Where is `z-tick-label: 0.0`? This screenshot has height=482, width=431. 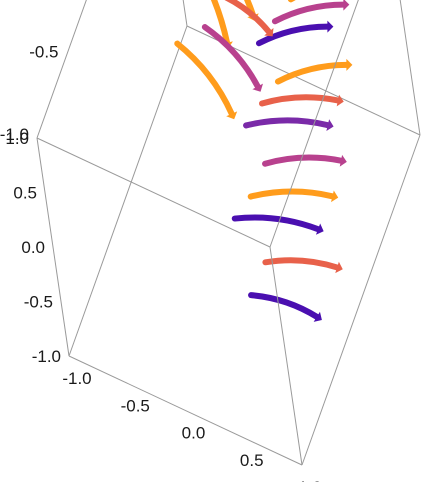
z-tick-label: 0.0 is located at coordinates (33, 247).